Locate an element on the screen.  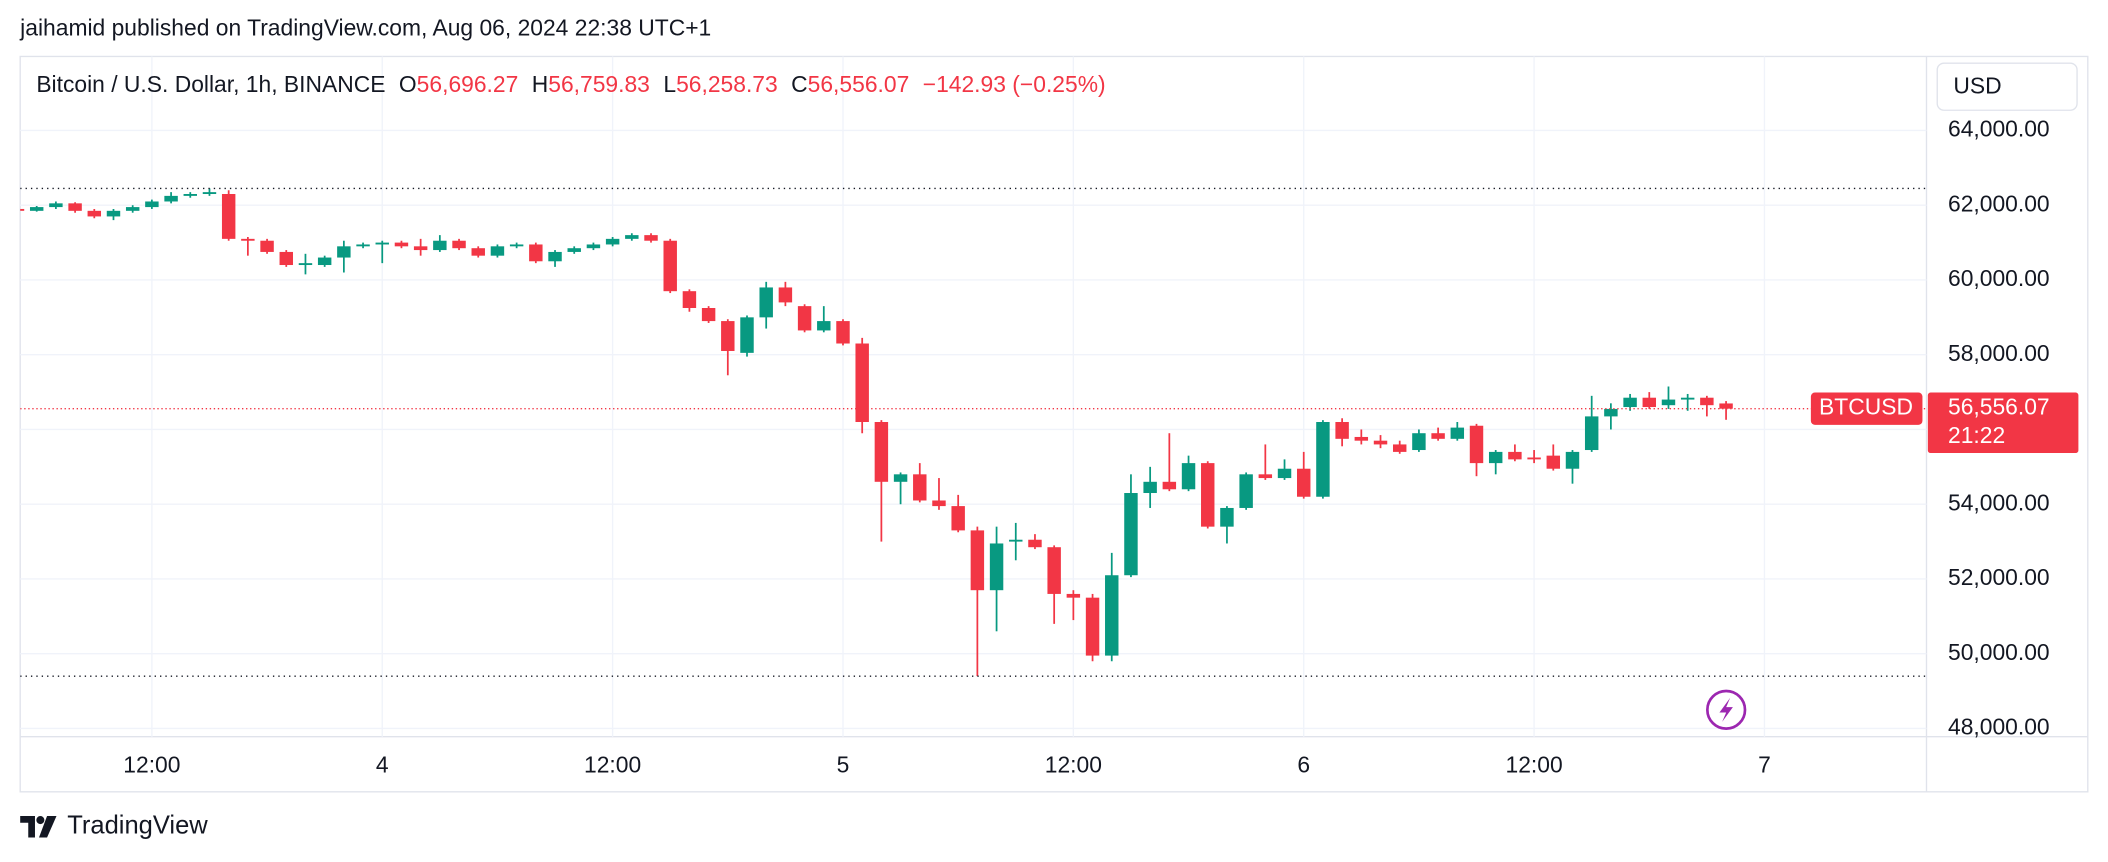
legend-key: O is located at coordinates (408, 84).